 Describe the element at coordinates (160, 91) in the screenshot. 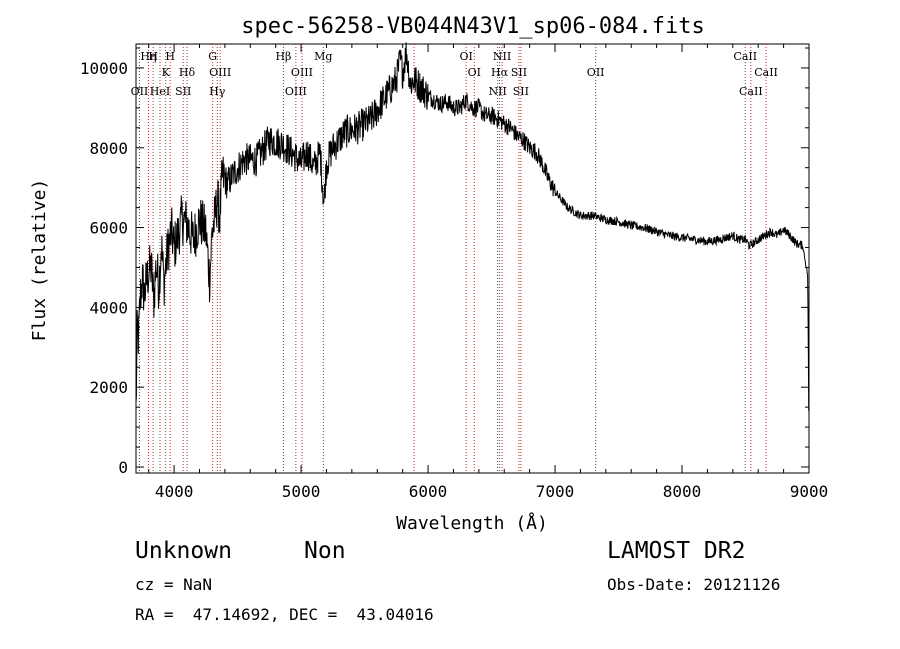

I see `emission-line-label: HeI` at that location.